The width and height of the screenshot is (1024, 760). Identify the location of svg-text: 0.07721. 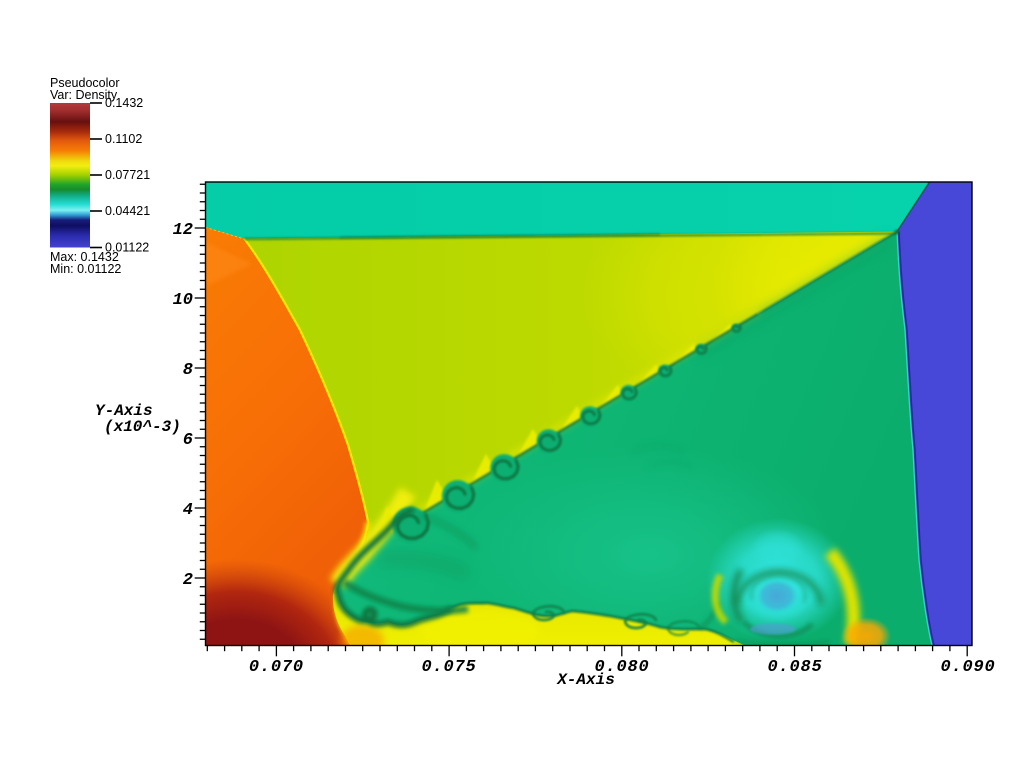
(127, 175).